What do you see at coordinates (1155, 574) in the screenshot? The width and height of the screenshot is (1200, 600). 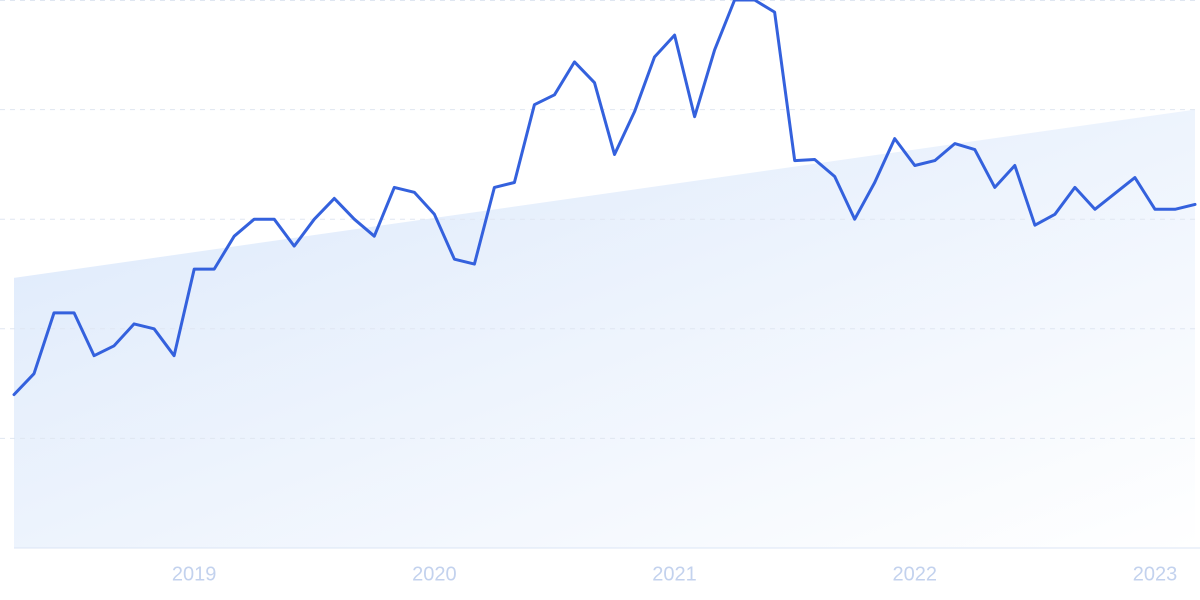 I see `x-tick-label: 2023` at bounding box center [1155, 574].